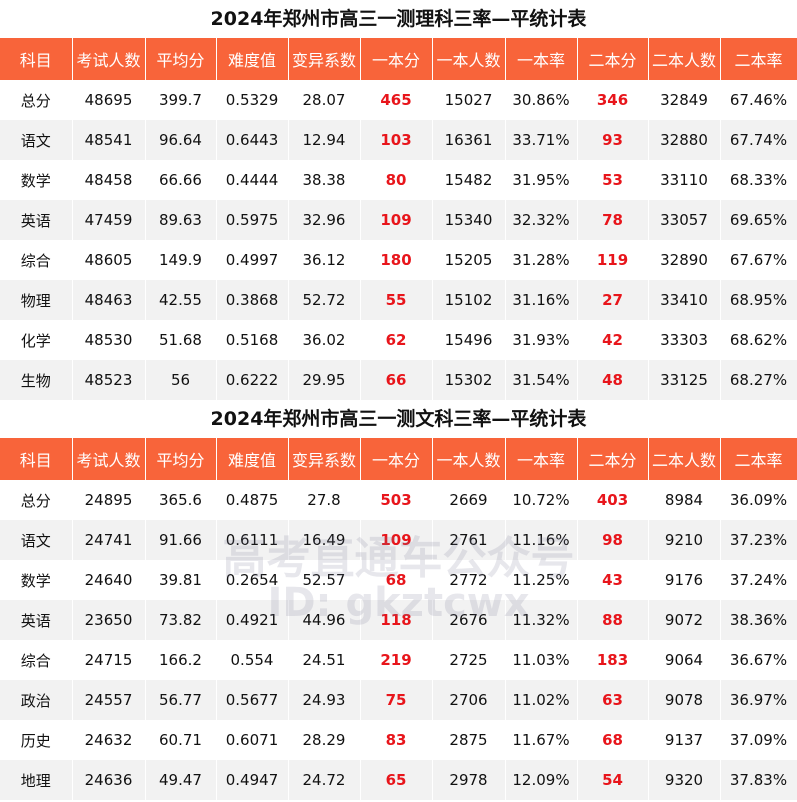 This screenshot has width=797, height=802. I want to click on cell: 68.62%, so click(758, 340).